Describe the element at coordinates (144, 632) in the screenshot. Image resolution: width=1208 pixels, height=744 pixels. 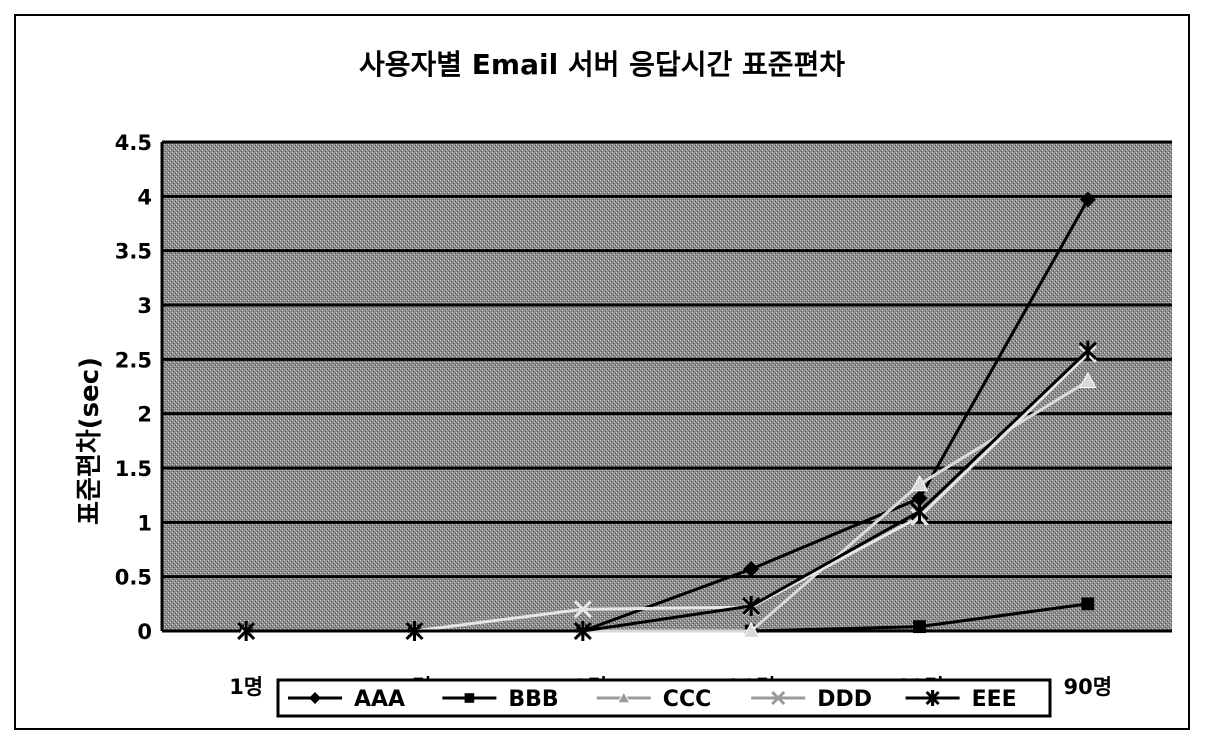
I see `y-tick-label: 0` at that location.